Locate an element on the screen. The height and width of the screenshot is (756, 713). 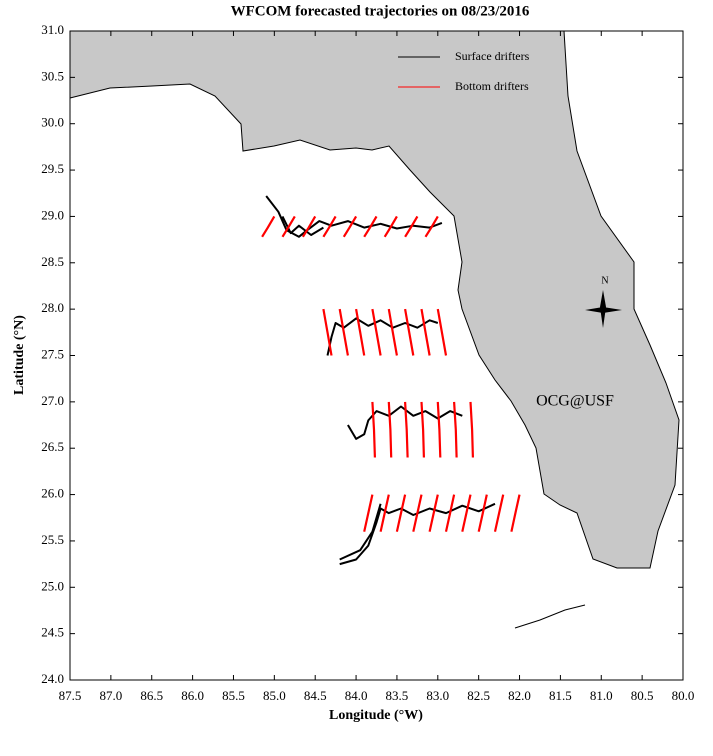
y-axis-label: Latitude (°N) is located at coordinates (19, 355).